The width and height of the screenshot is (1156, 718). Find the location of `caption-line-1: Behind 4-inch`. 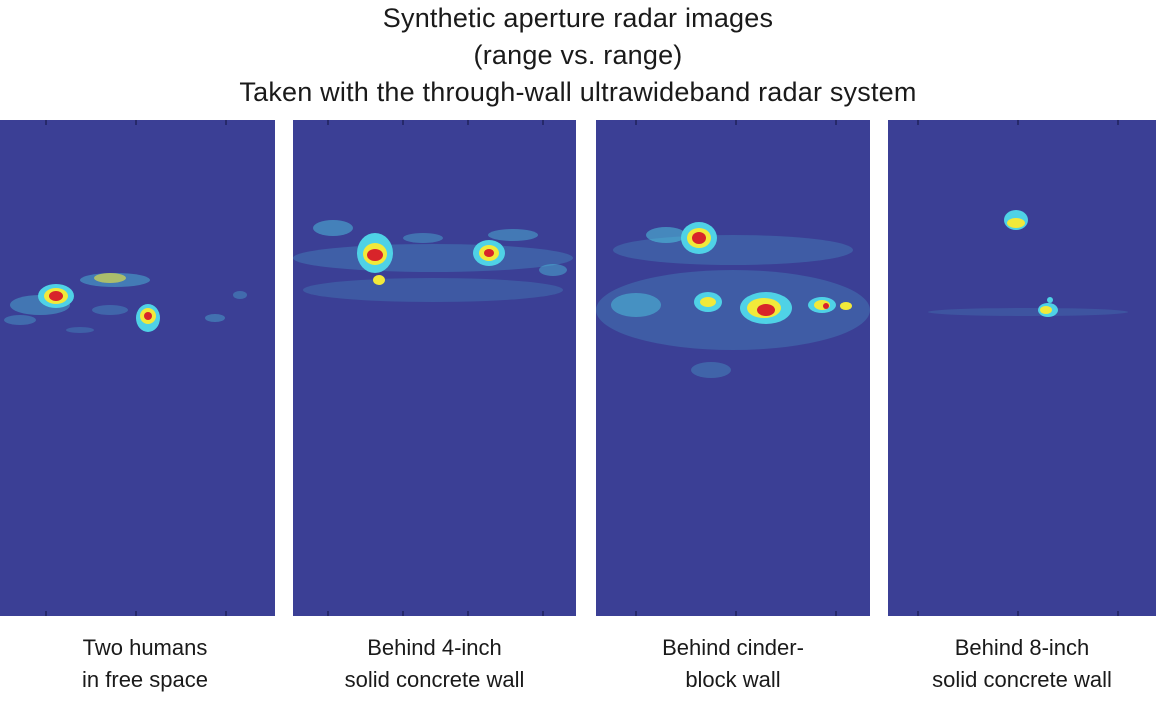

caption-line-1: Behind 4-inch is located at coordinates (434, 647).